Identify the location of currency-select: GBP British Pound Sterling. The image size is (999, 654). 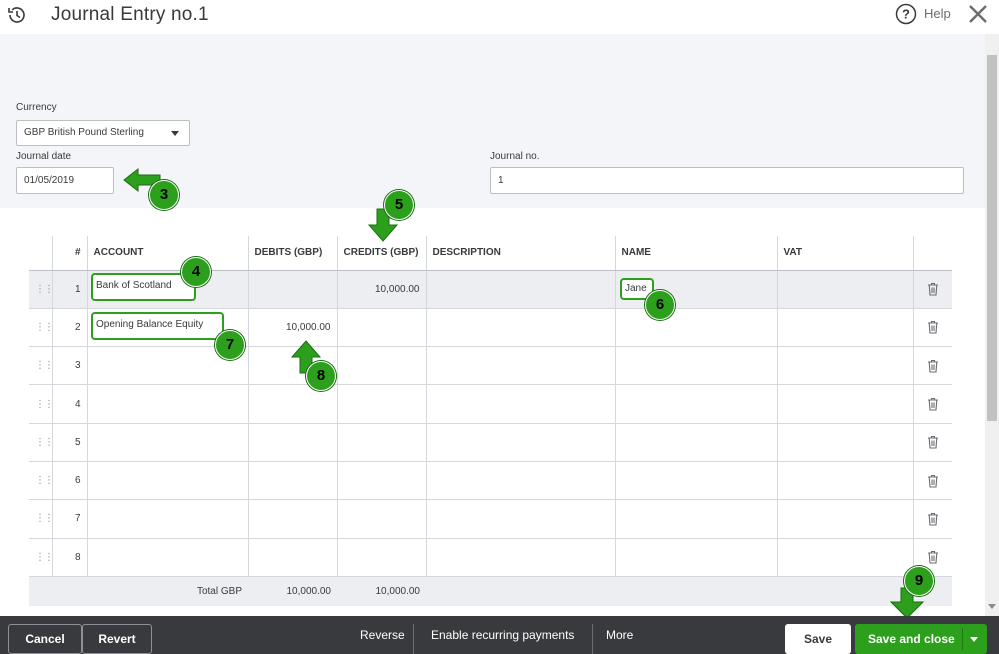
(103, 133).